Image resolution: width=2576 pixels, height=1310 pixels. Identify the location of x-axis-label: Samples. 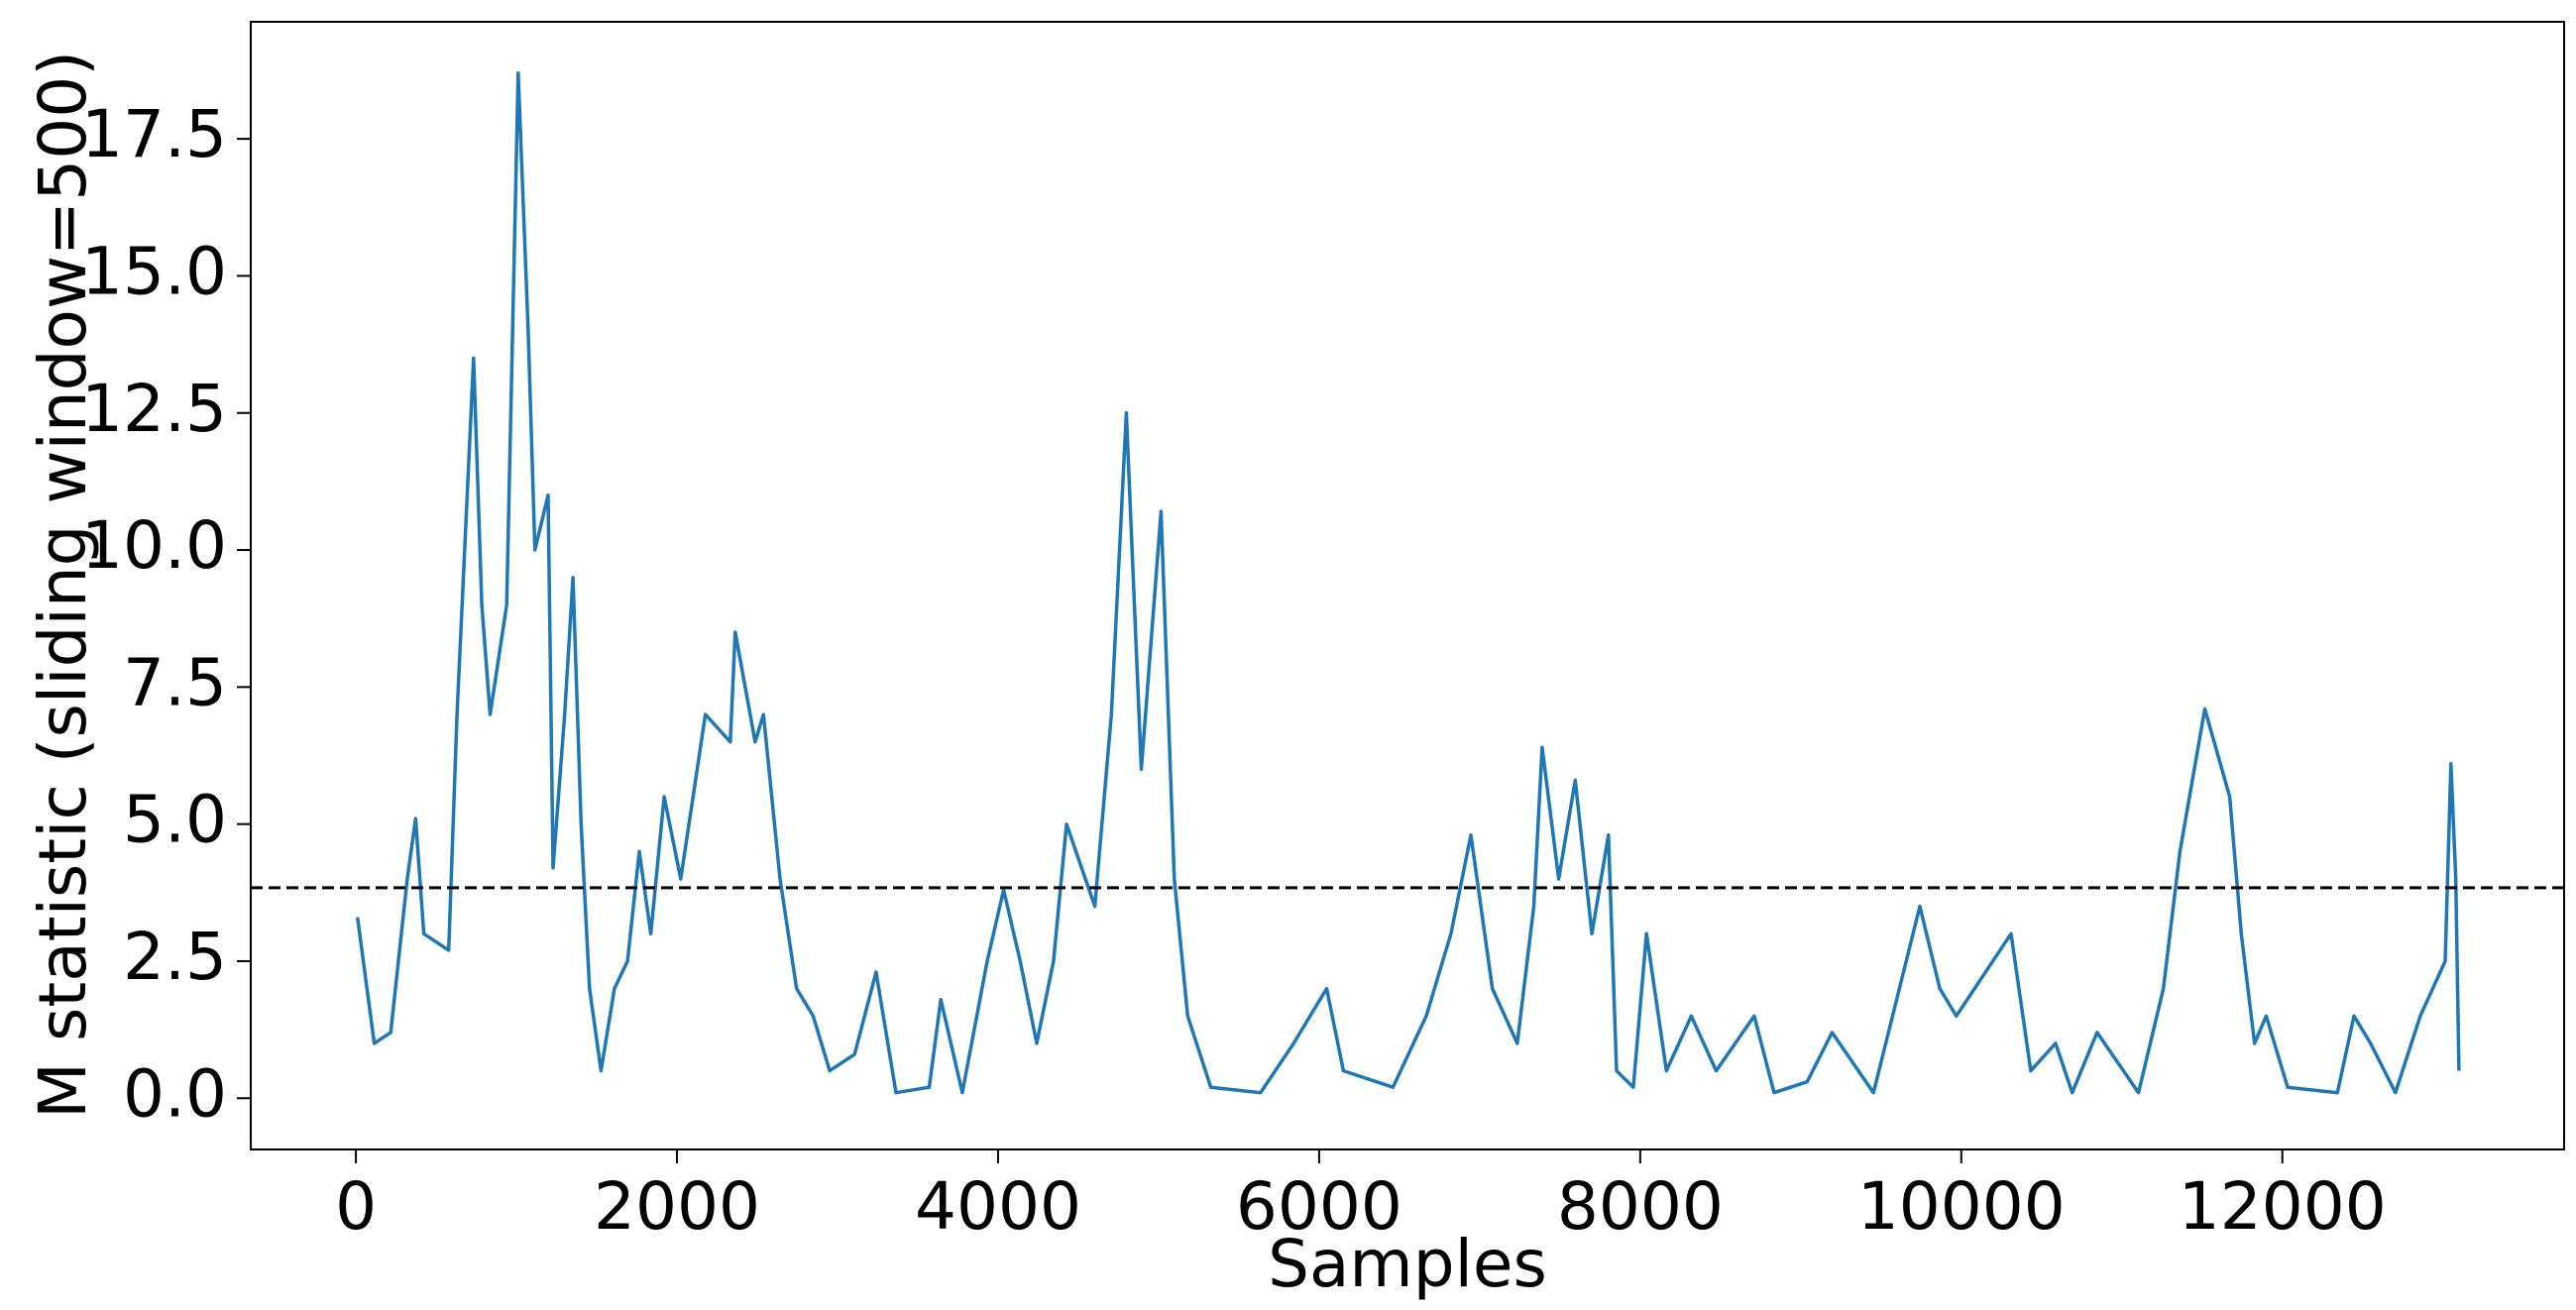
(1407, 1264).